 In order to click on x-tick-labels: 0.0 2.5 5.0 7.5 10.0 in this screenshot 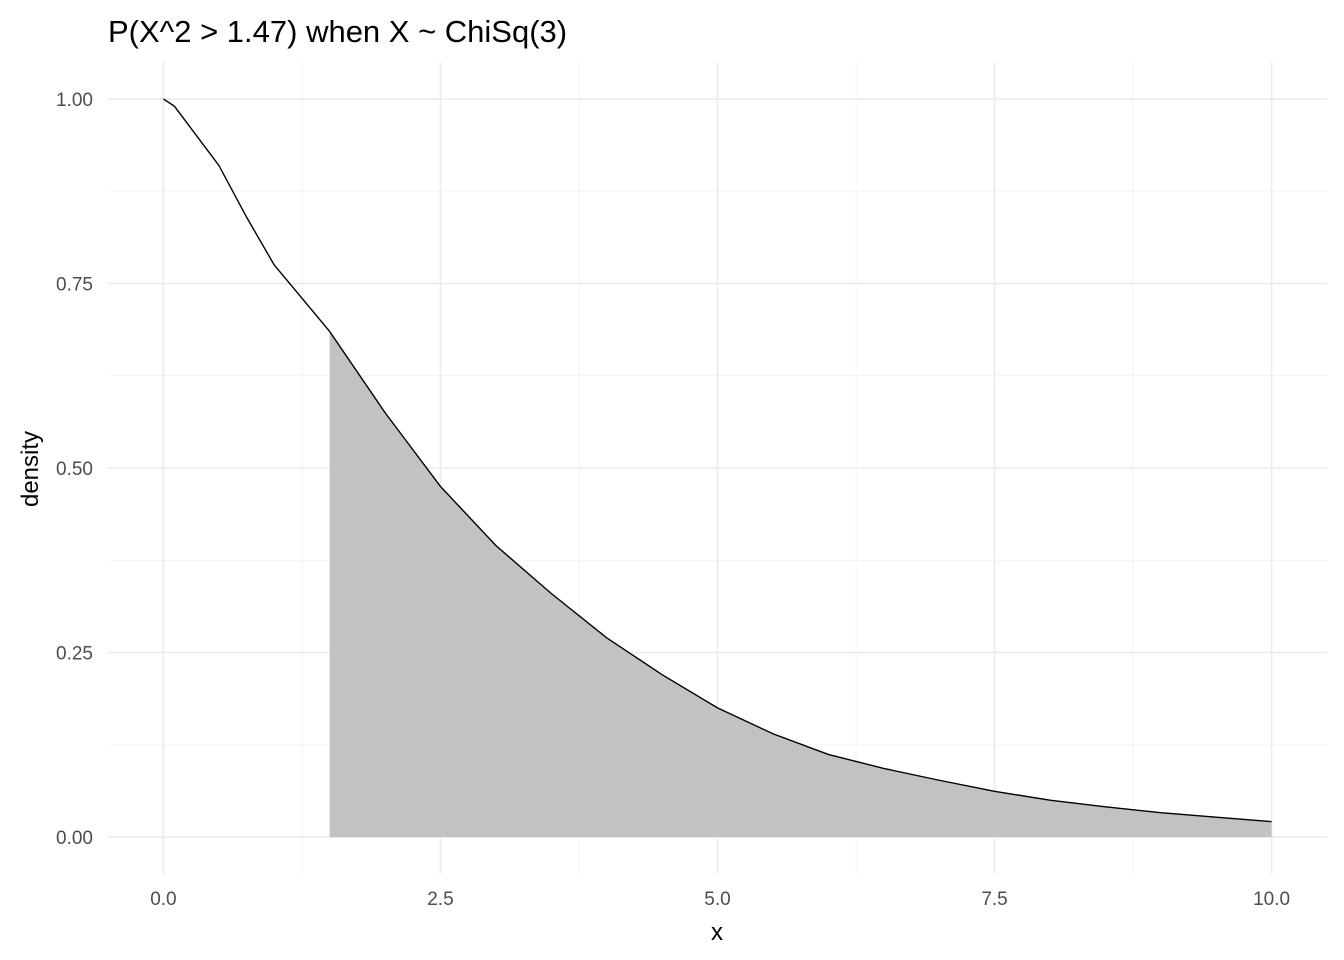, I will do `click(720, 899)`.